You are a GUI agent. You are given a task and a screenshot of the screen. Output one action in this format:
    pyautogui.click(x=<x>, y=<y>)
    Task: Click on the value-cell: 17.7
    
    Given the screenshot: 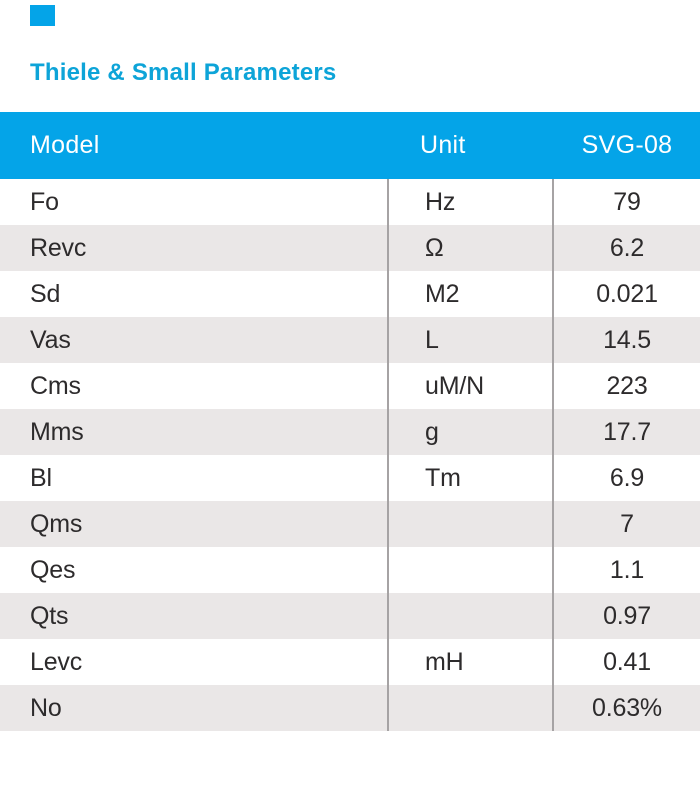 What is the action you would take?
    pyautogui.click(x=627, y=432)
    